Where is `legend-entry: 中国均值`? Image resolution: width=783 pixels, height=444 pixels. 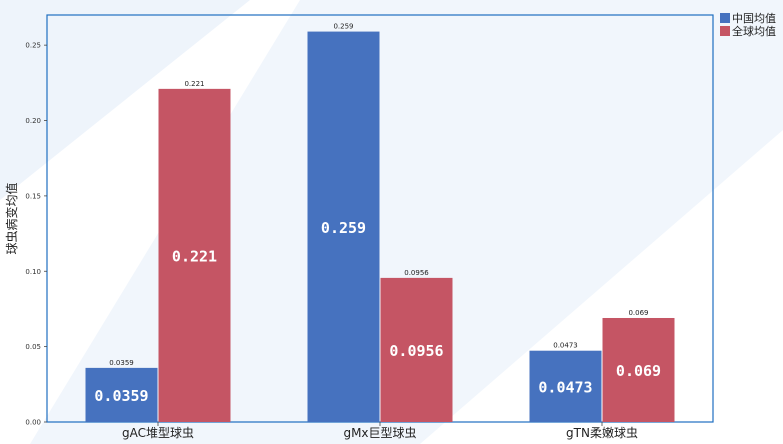
legend-entry: 中国均值 is located at coordinates (754, 18).